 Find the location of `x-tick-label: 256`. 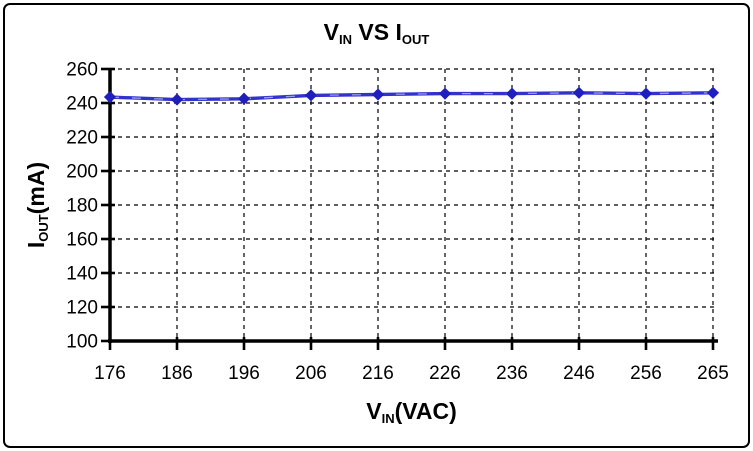

x-tick-label: 256 is located at coordinates (646, 373).